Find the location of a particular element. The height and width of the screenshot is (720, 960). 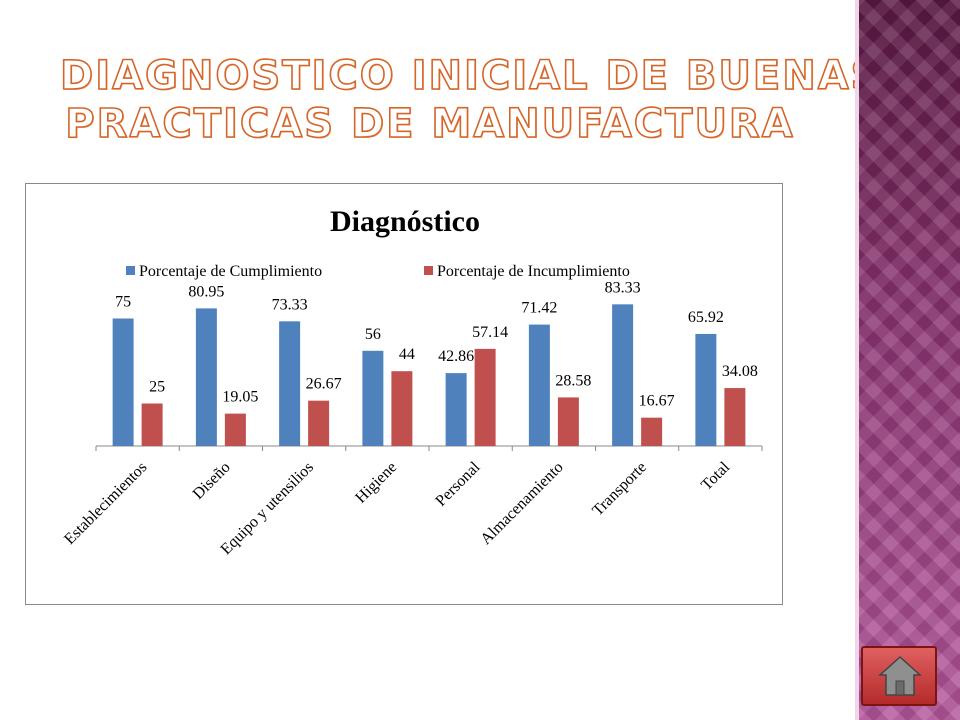

legend-label-1: Porcentaje de Cumplimiento is located at coordinates (230, 271).